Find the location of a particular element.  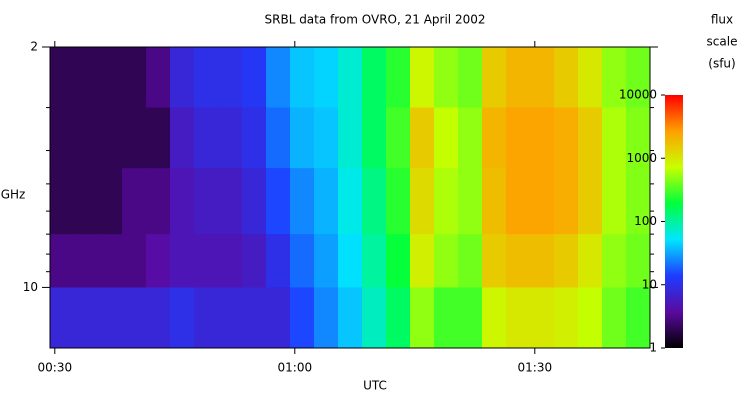

x-tick-label: 01:00 is located at coordinates (295, 368).